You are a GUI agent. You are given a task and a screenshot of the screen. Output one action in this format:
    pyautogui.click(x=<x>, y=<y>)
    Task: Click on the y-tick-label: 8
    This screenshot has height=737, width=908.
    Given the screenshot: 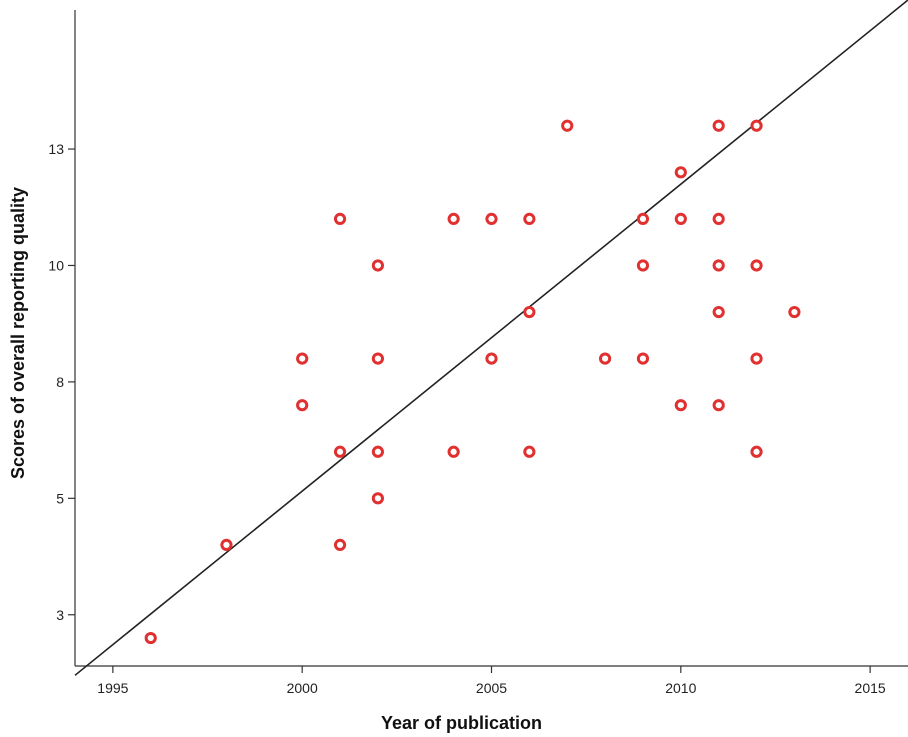 What is the action you would take?
    pyautogui.click(x=60, y=382)
    